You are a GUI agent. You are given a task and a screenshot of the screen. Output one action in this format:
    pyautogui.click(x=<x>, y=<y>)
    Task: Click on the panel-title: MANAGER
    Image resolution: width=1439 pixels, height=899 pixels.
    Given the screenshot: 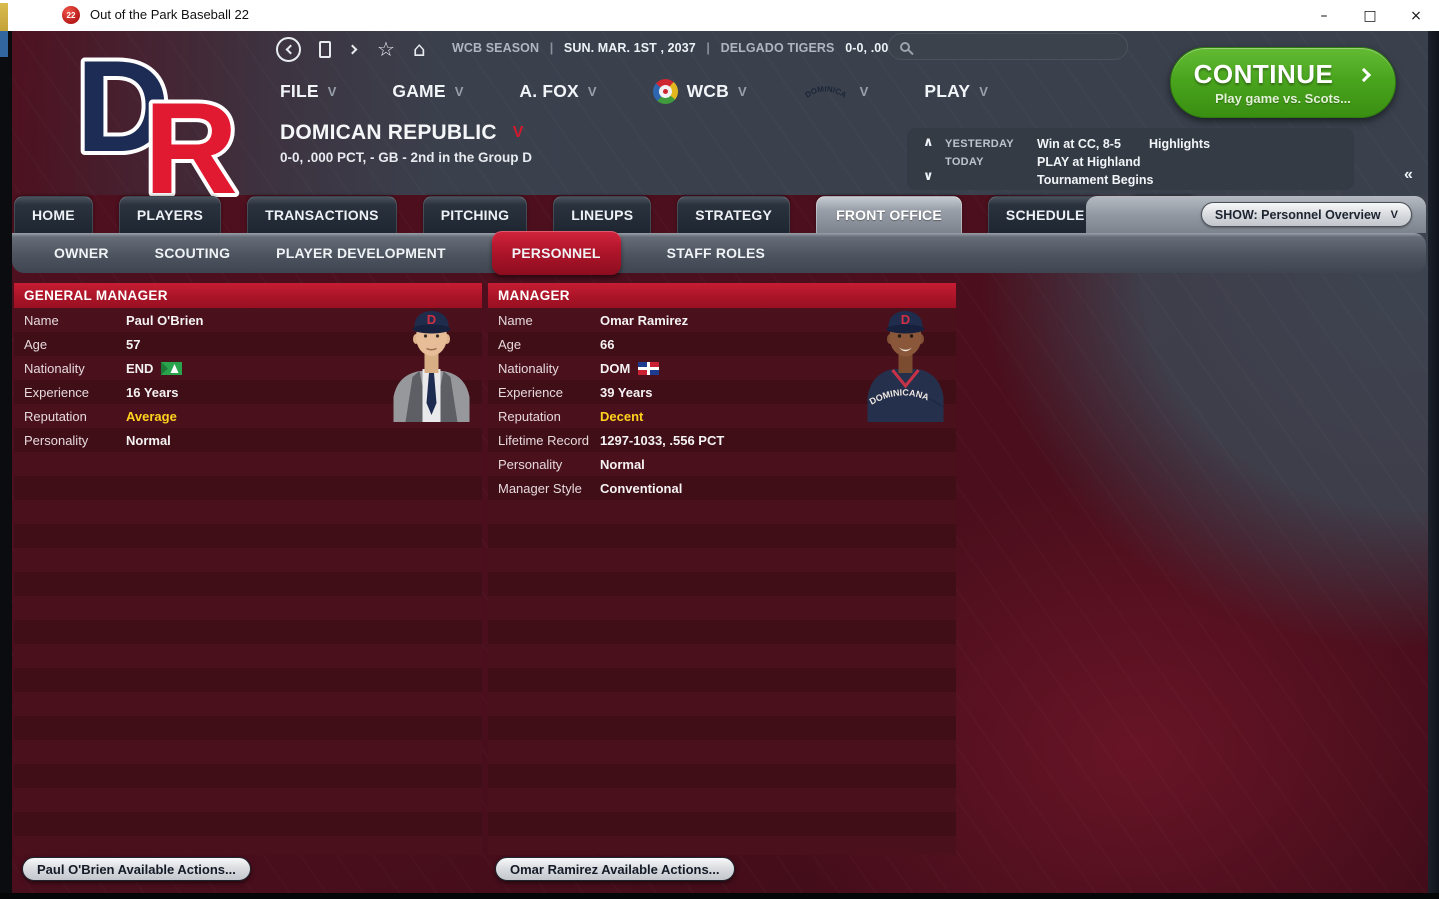 What is the action you would take?
    pyautogui.click(x=722, y=295)
    